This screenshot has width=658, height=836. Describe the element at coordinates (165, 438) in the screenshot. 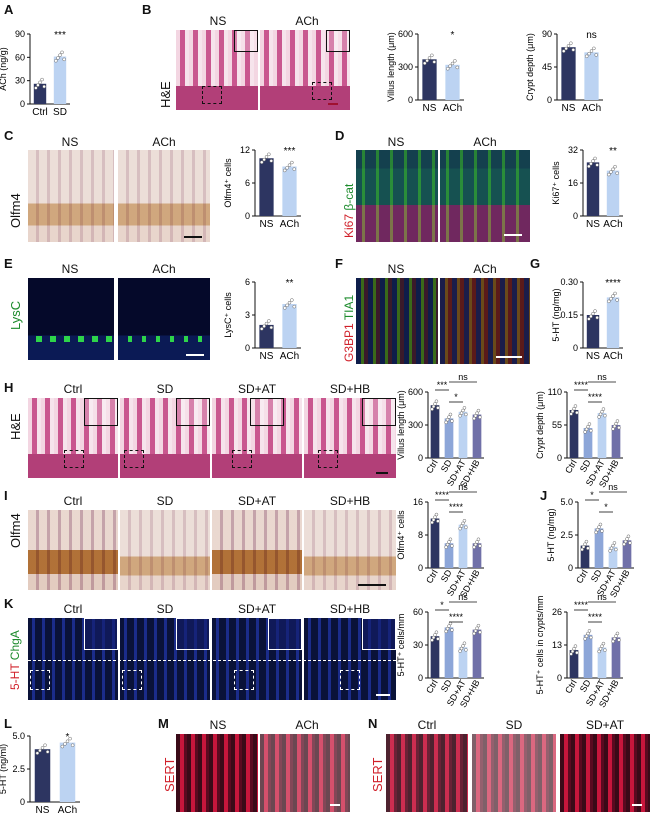

I see `h-sd-he-image` at that location.